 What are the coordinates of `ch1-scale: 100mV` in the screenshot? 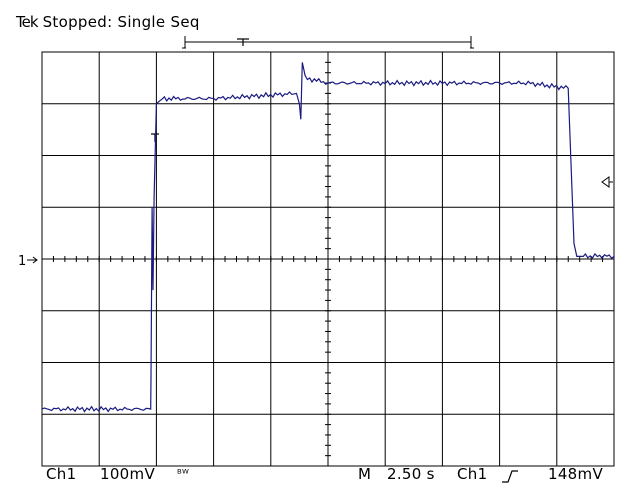 It's located at (128, 474).